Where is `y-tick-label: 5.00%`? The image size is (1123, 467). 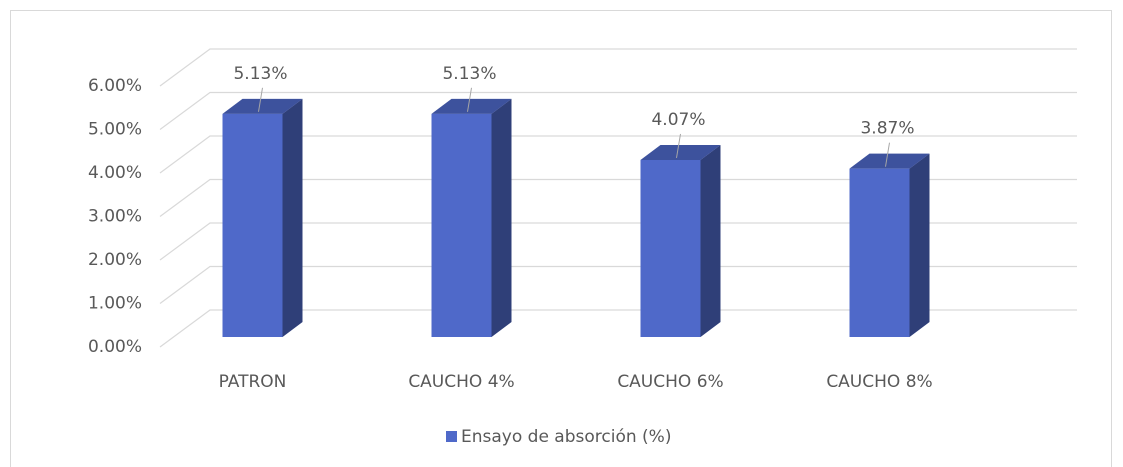 y-tick-label: 5.00% is located at coordinates (115, 130).